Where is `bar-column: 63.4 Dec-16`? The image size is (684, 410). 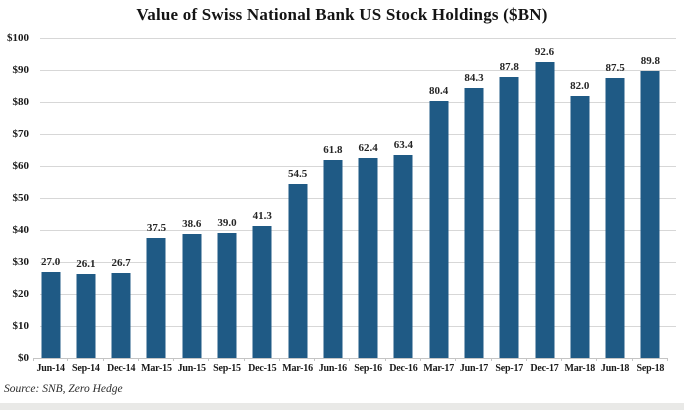 bar-column: 63.4 Dec-16 is located at coordinates (404, 206).